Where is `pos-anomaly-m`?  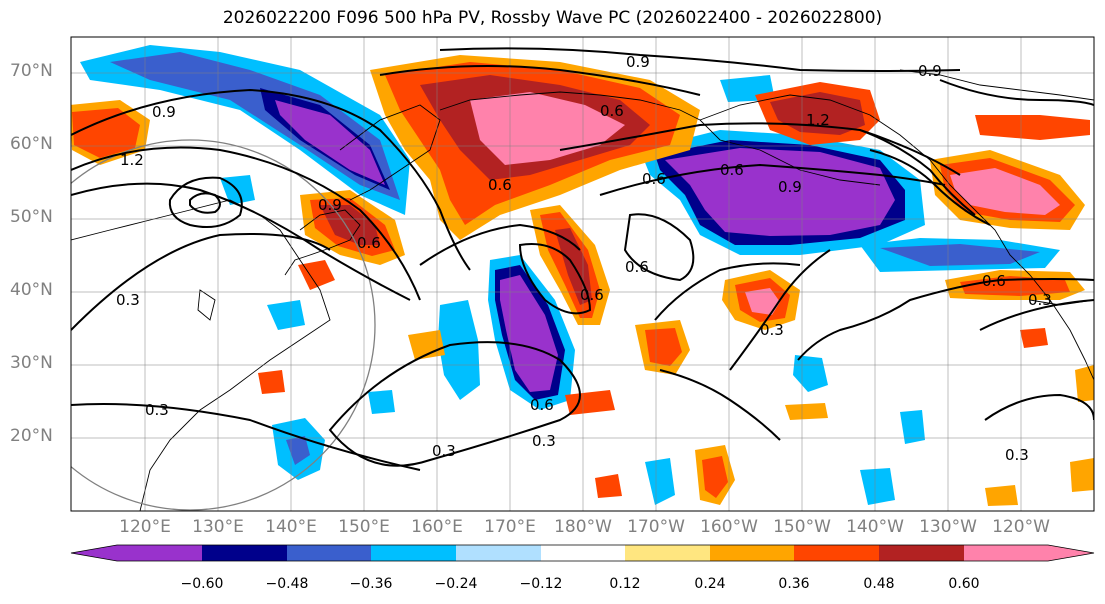 pos-anomaly-m is located at coordinates (806, 411).